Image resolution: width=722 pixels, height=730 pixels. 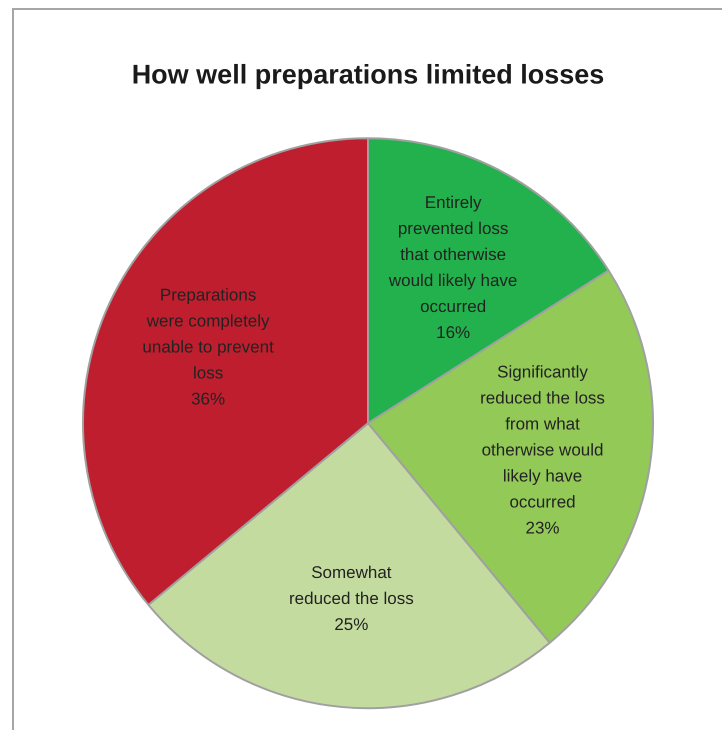 What do you see at coordinates (453, 332) in the screenshot?
I see `data-label: 16%` at bounding box center [453, 332].